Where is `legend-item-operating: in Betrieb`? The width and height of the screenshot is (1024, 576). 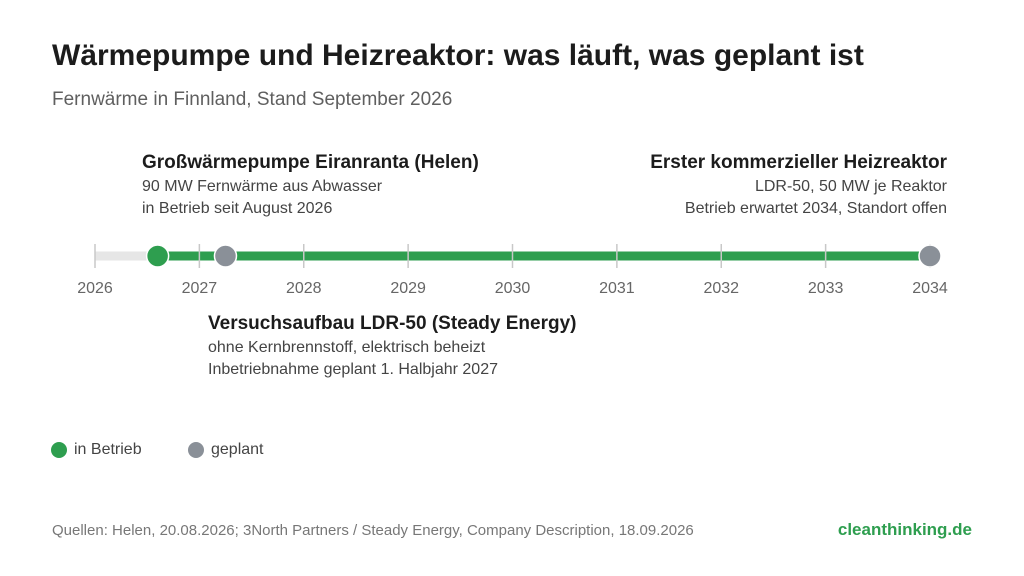
legend-item-operating: in Betrieb is located at coordinates (96, 450).